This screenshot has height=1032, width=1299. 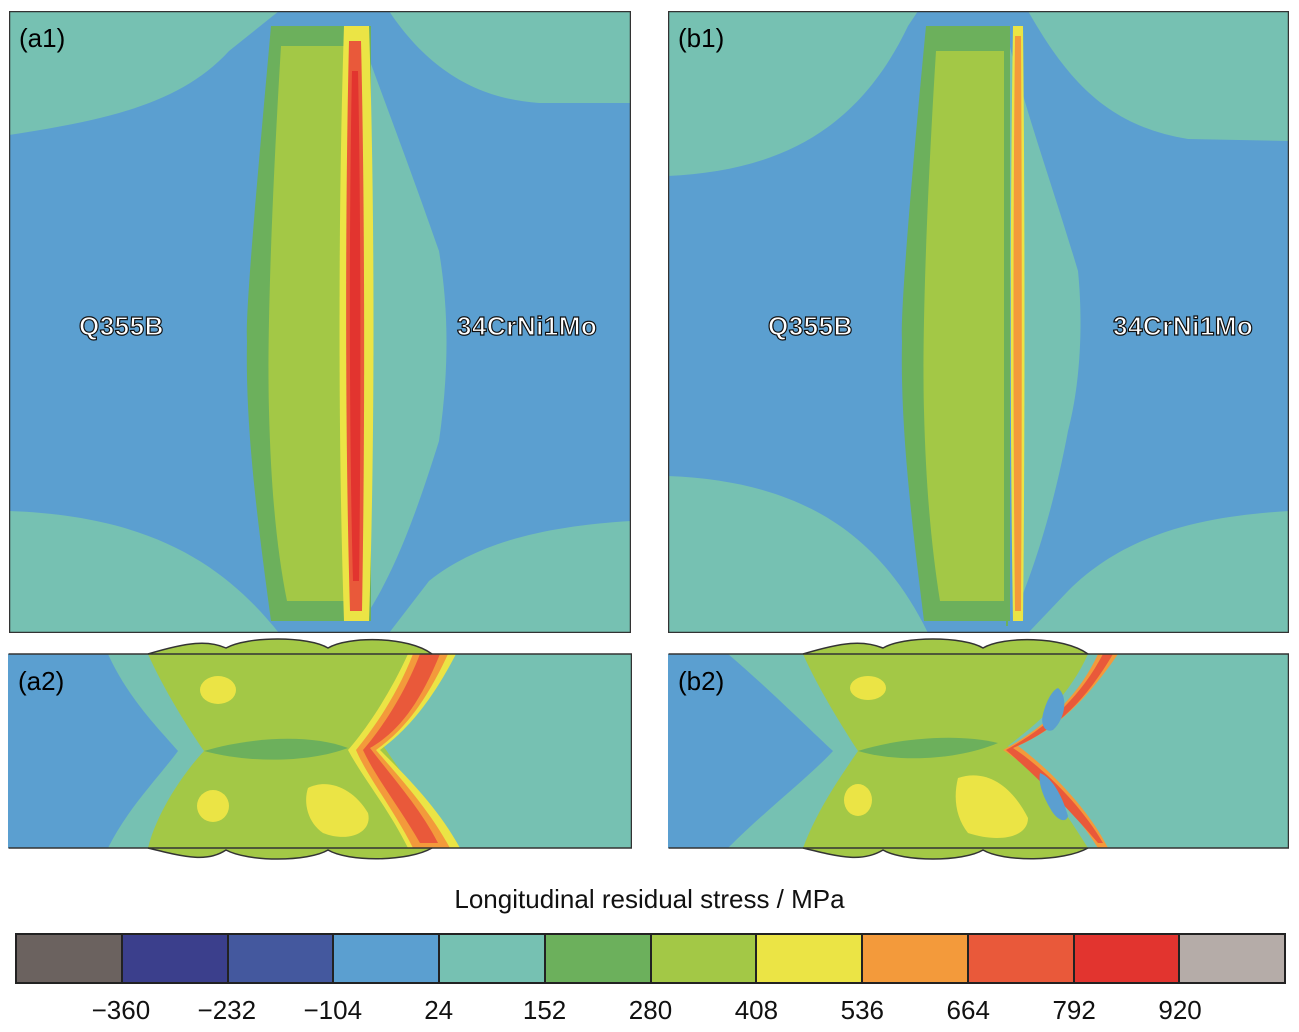 What do you see at coordinates (862, 1010) in the screenshot?
I see `colorbar-tick-label: 536` at bounding box center [862, 1010].